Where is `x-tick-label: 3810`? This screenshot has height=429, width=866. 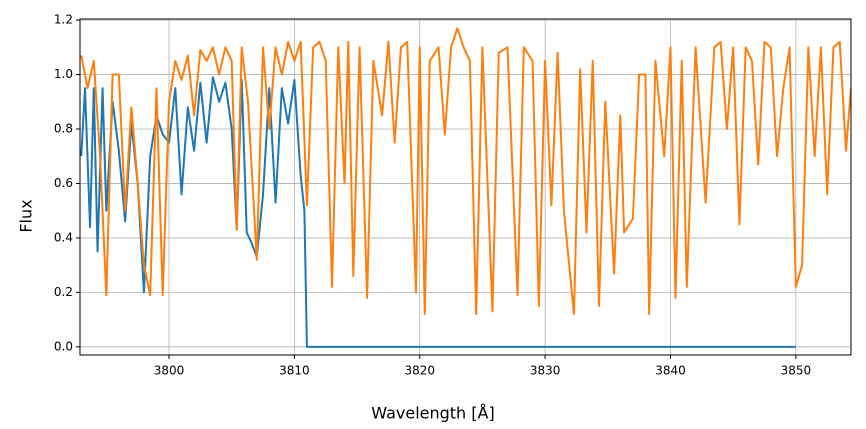 x-tick-label: 3810 is located at coordinates (294, 371).